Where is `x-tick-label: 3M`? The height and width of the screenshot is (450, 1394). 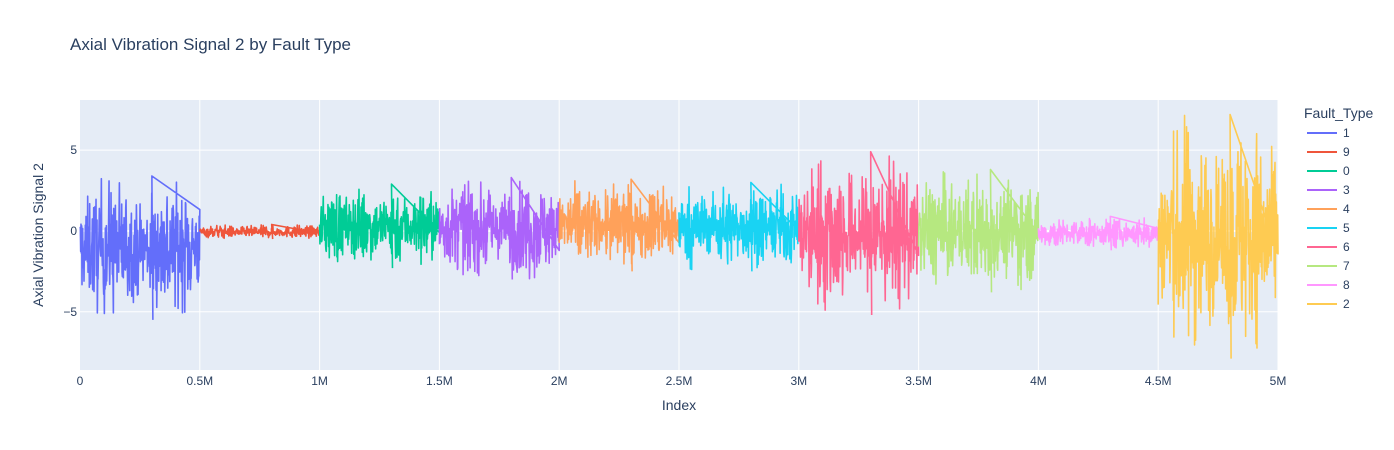
x-tick-label: 3M is located at coordinates (798, 381).